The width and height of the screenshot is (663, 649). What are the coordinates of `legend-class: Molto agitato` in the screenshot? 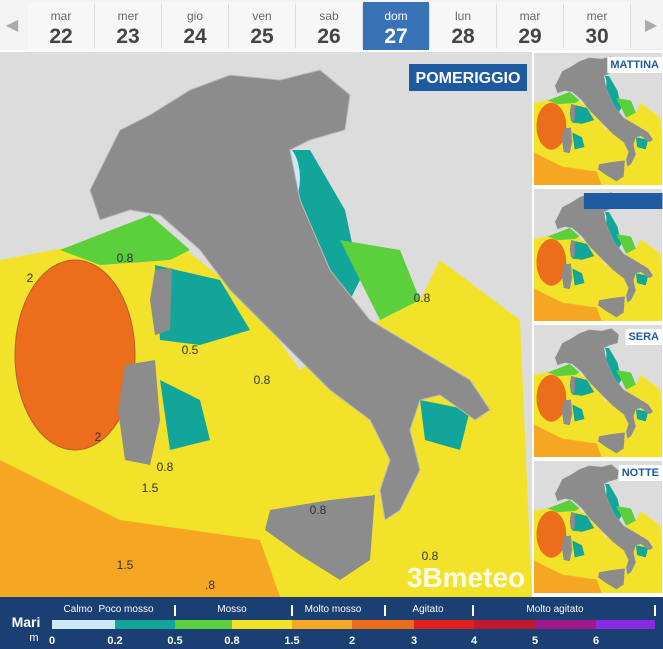 It's located at (555, 609).